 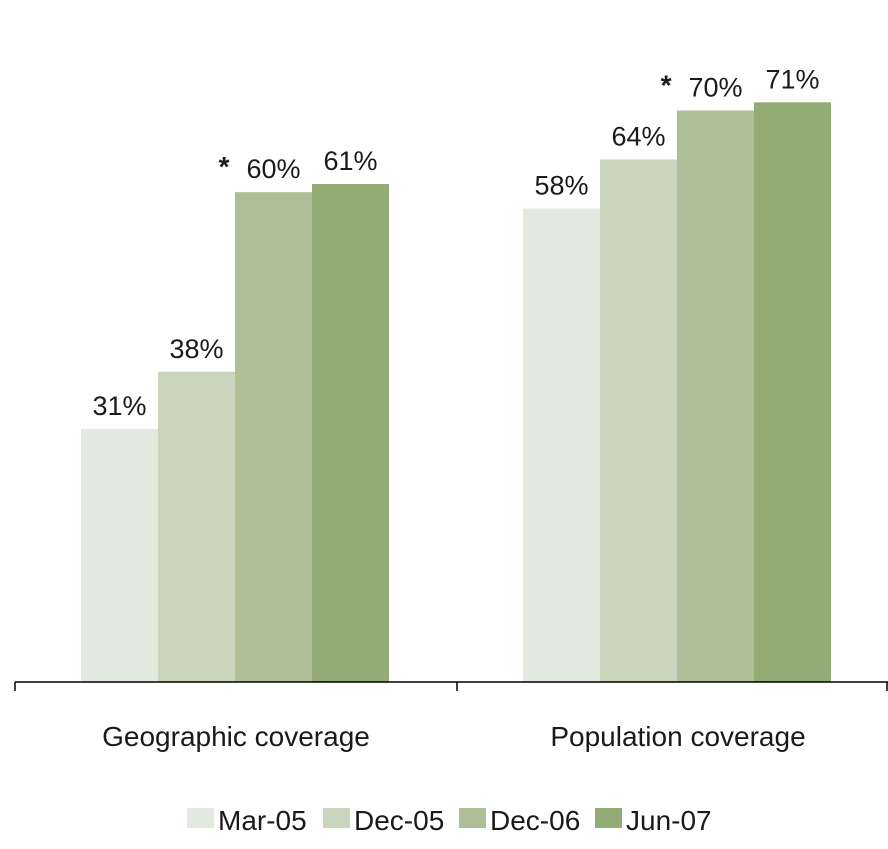 What do you see at coordinates (677, 736) in the screenshot?
I see `category-label-population-coverage: Population coverage` at bounding box center [677, 736].